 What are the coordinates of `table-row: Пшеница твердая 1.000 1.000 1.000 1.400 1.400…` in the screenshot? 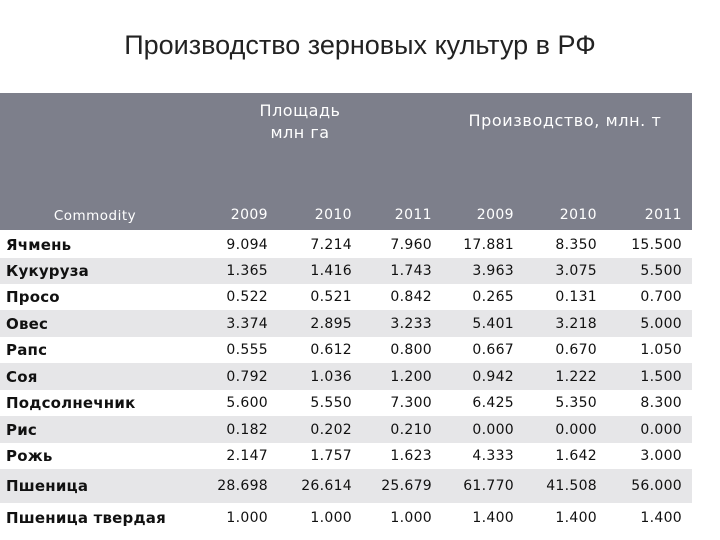 It's located at (346, 518).